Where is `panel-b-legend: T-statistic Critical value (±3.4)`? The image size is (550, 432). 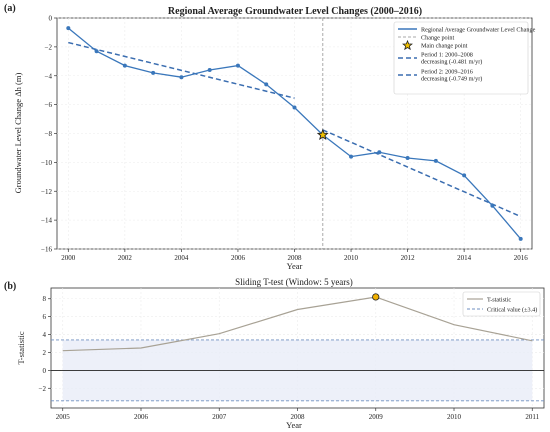 panel-b-legend: T-statistic Critical value (±3.4) is located at coordinates (501, 304).